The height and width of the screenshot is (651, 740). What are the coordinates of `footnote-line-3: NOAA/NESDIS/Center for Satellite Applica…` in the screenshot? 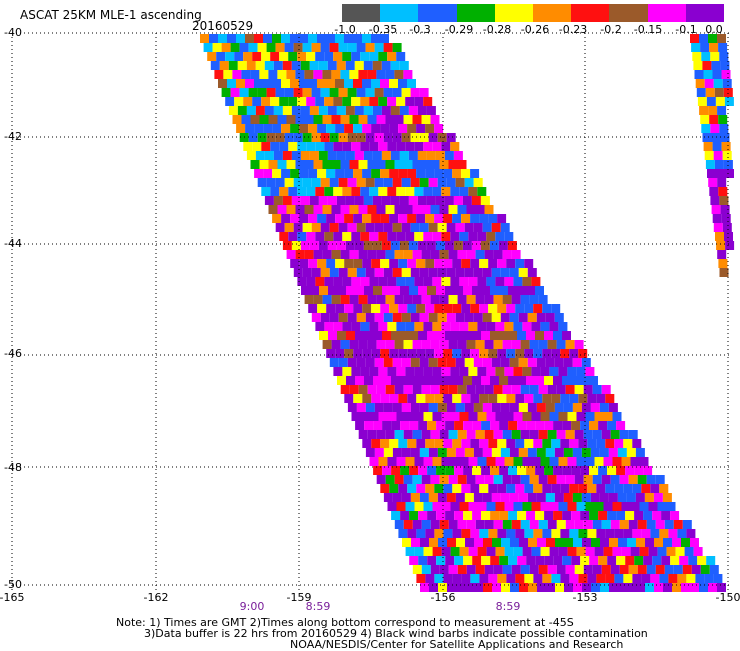 It's located at (457, 644).